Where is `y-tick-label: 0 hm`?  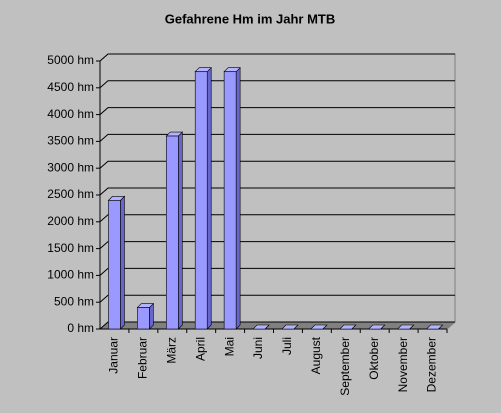
y-tick-label: 0 hm is located at coordinates (80, 328).